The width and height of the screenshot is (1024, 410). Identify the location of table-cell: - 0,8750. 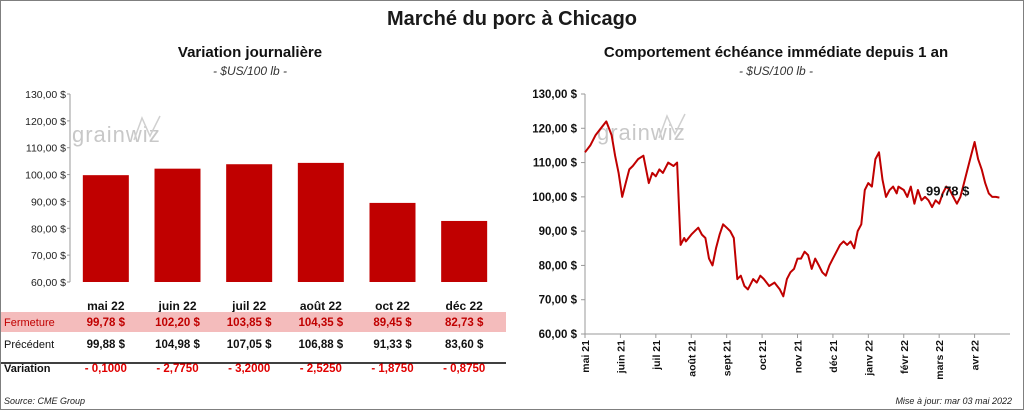
(464, 369).